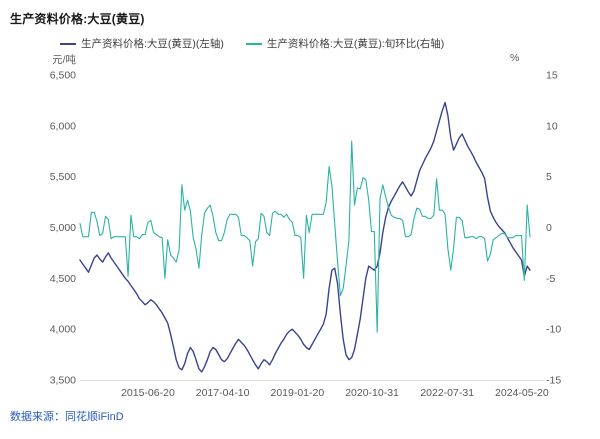 The height and width of the screenshot is (439, 600). Describe the element at coordinates (63, 381) in the screenshot. I see `left-axis-tick-label: 3,500` at that location.